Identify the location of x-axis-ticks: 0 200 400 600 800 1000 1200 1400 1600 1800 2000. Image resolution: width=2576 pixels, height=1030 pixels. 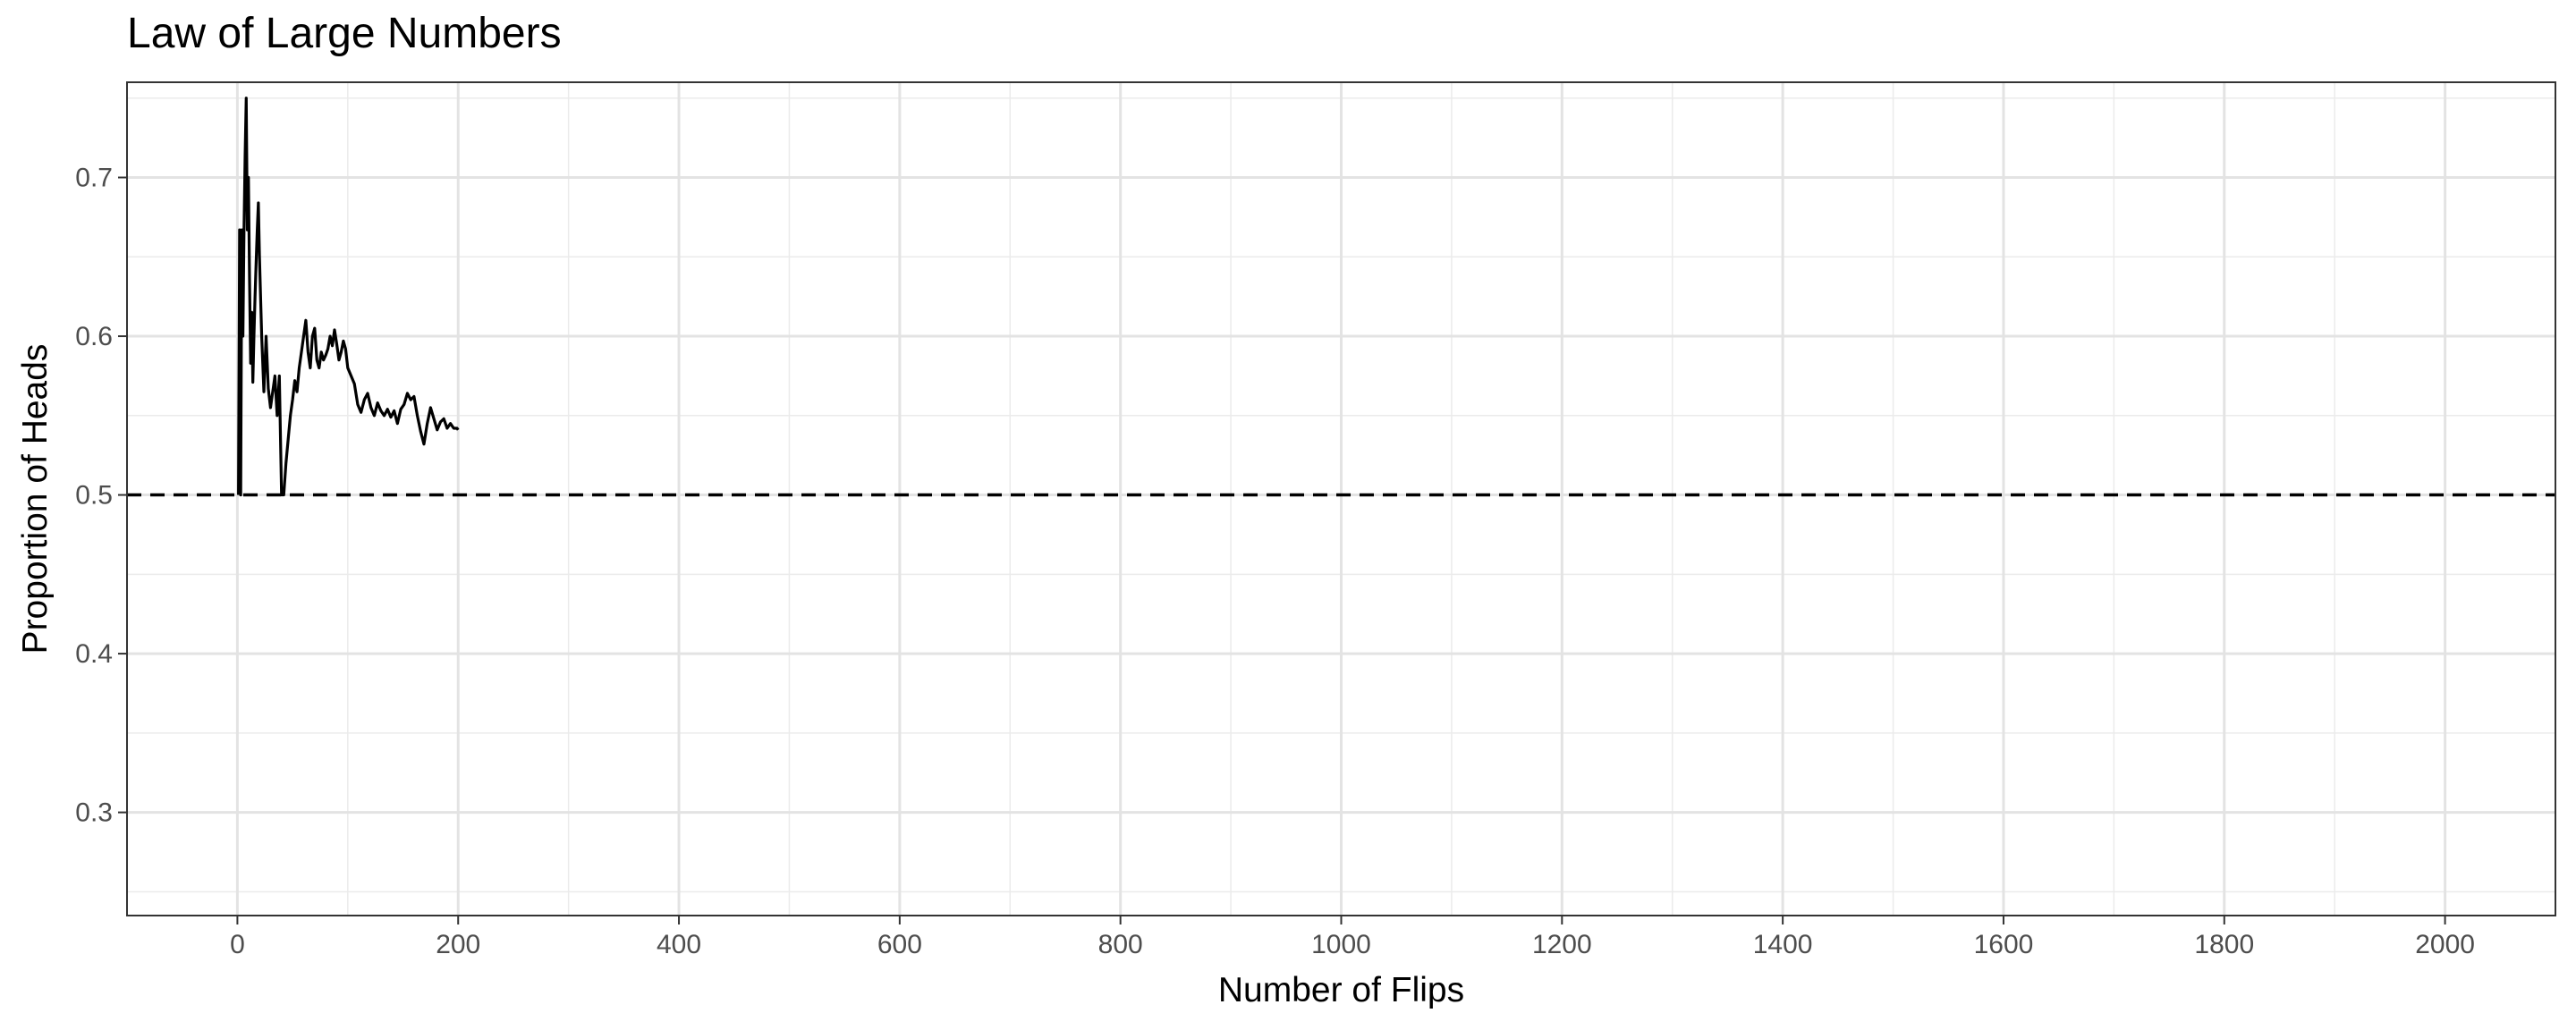
(1352, 938).